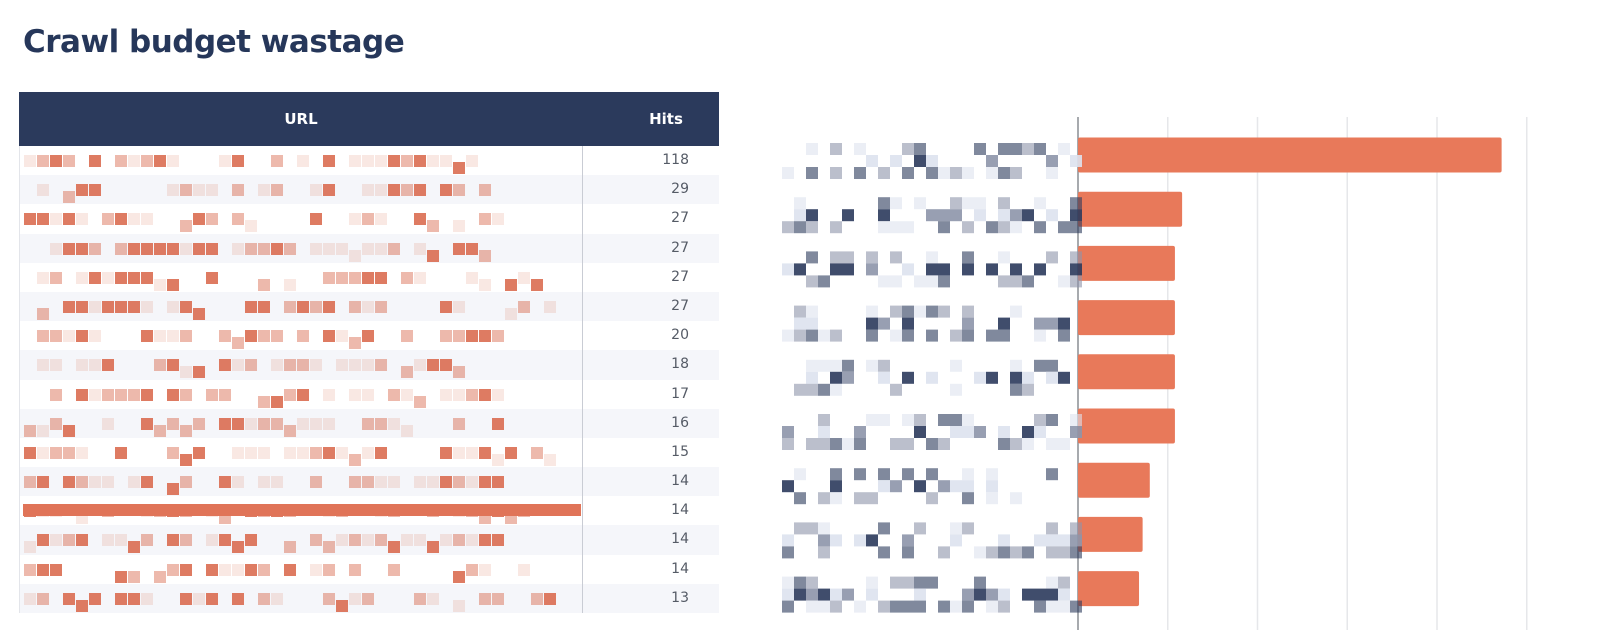 Image resolution: width=1600 pixels, height=630 pixels. I want to click on table-row: 18, so click(369, 365).